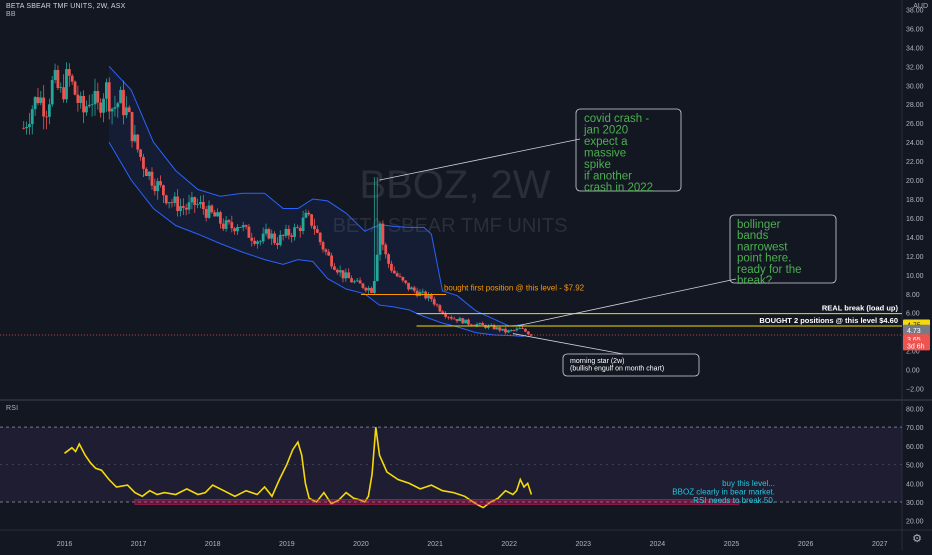  I want to click on y-tick-label: 28.00, so click(915, 105).